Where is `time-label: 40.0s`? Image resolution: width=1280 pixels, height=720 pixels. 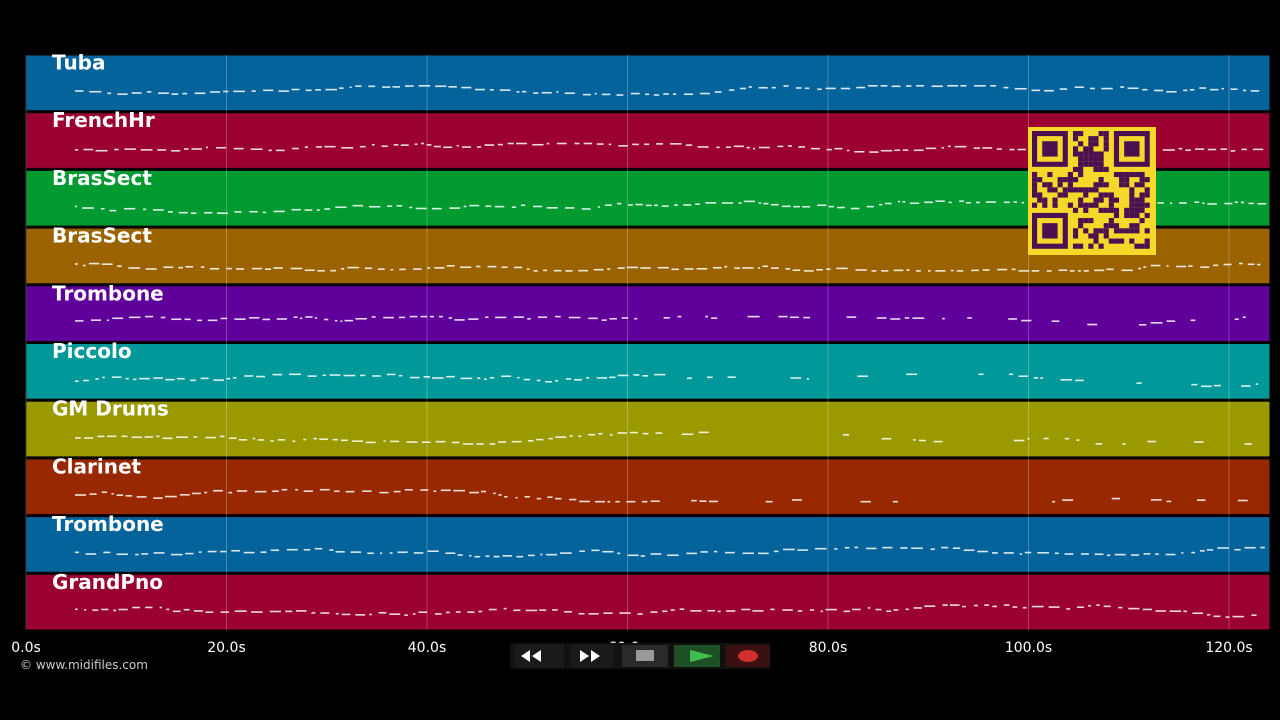
time-label: 40.0s is located at coordinates (427, 648).